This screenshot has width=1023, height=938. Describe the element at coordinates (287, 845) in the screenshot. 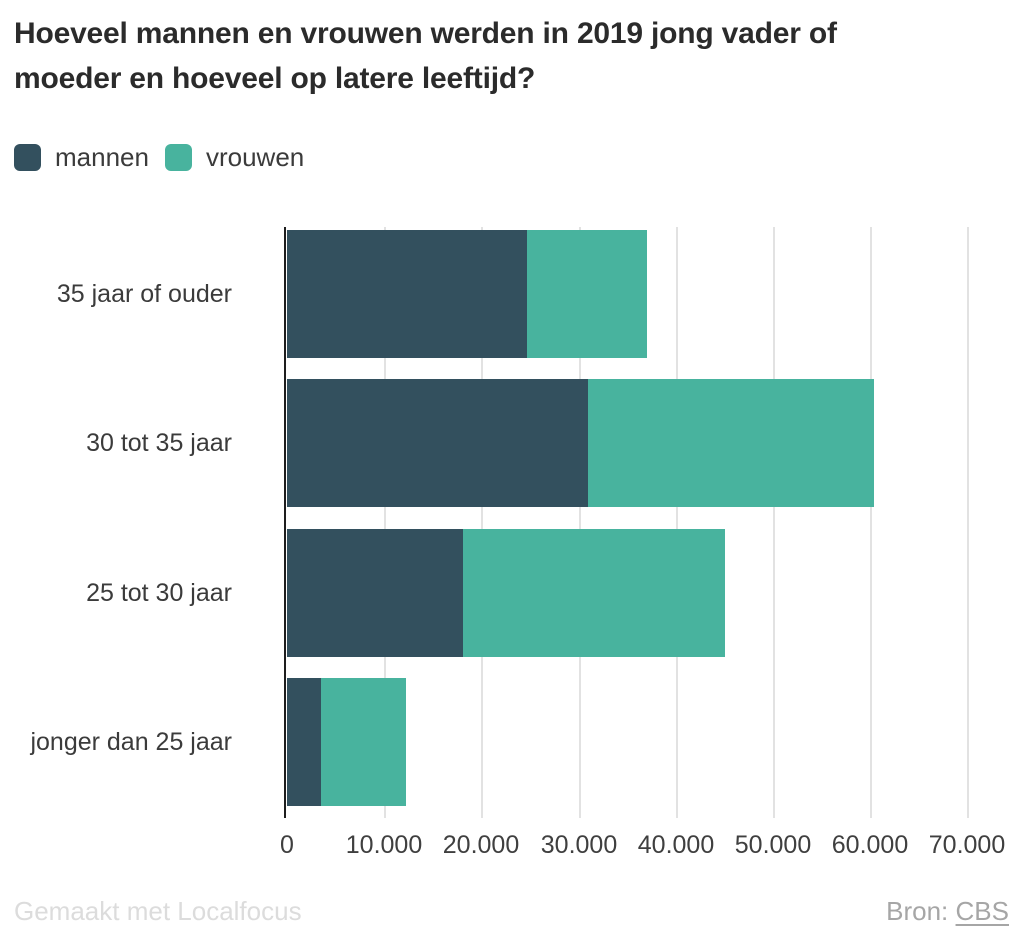

I see `x-tick-label: 0` at that location.